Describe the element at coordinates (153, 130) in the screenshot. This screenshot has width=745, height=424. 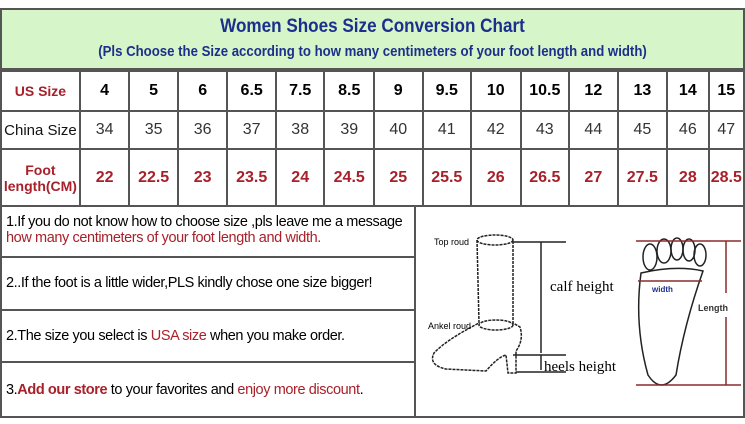
I see `size-cell: 35` at that location.